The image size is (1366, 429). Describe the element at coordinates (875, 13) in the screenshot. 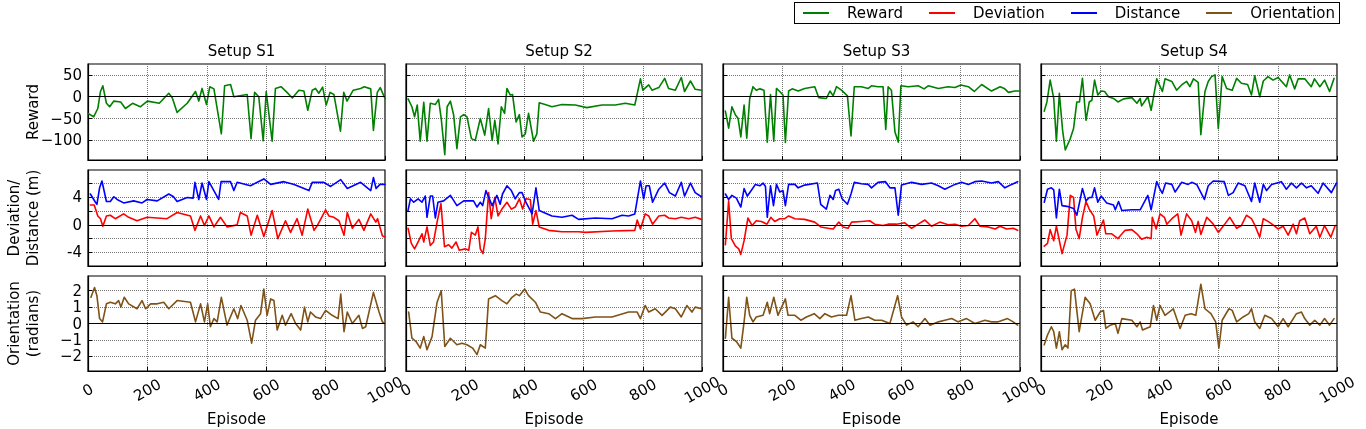

I see `legend-label: Reward` at that location.